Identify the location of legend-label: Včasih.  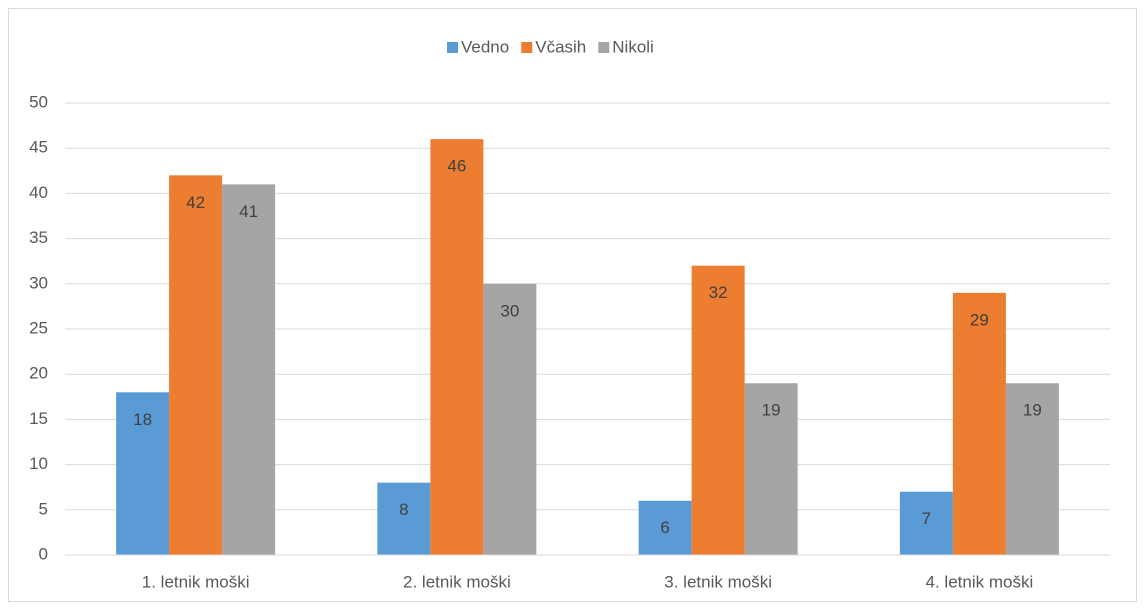
(560, 46).